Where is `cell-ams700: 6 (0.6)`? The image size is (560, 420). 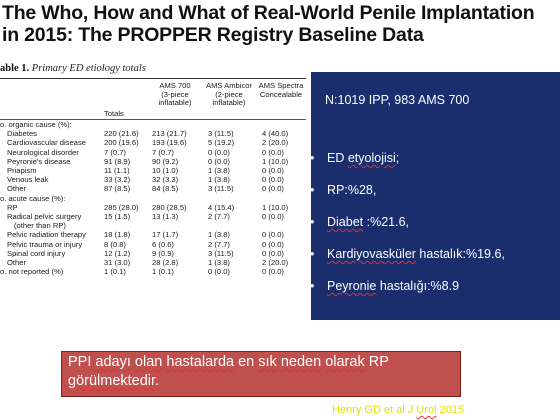
cell-ams700: 6 (0.6) is located at coordinates (163, 244).